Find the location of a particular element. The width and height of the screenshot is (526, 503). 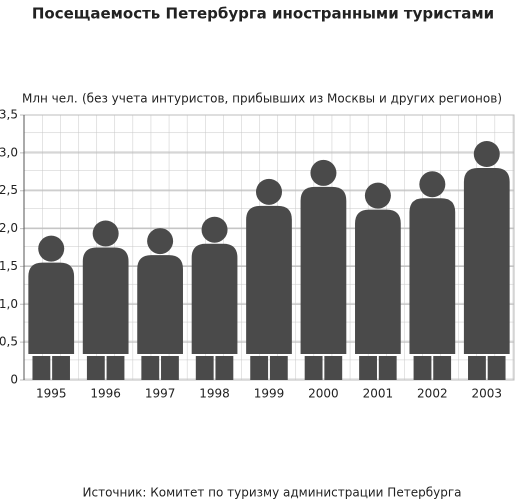

y-axis-label: Млн чел. is located at coordinates (50, 99).